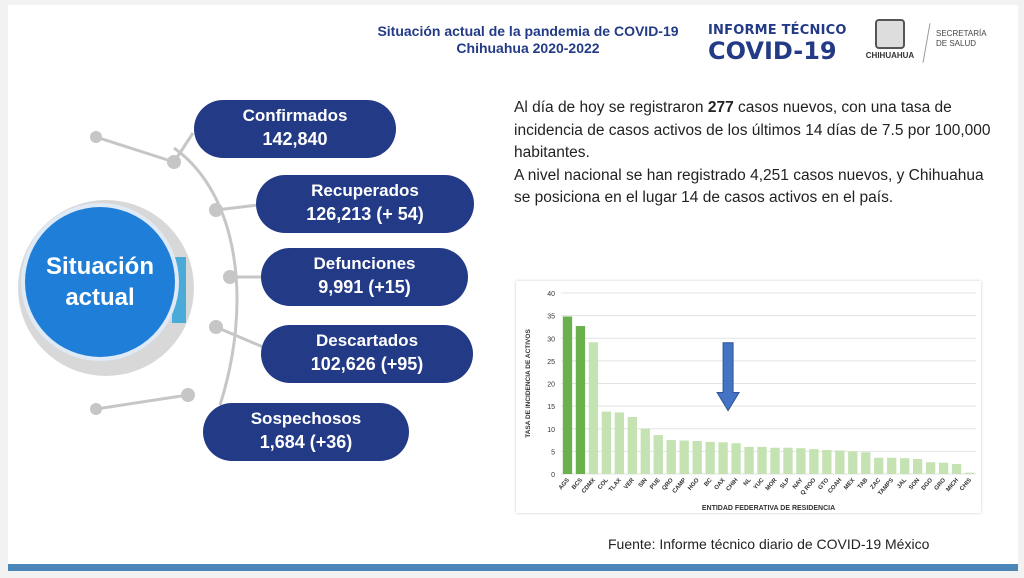  What do you see at coordinates (953, 485) in the screenshot?
I see `x-tick-label: MICH` at bounding box center [953, 485].